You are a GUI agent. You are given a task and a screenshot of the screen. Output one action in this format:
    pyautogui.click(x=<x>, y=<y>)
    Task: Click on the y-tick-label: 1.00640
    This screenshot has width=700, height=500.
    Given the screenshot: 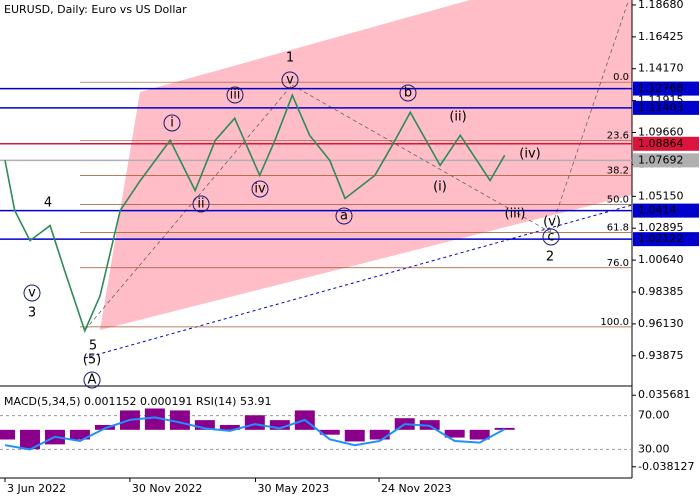 What is the action you would take?
    pyautogui.click(x=661, y=259)
    